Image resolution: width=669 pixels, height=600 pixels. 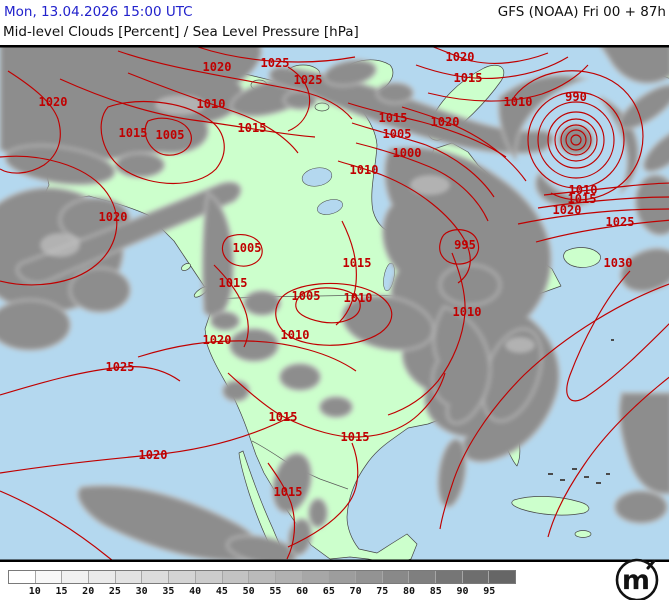 I want to click on legend-tick: 55, so click(x=275, y=591).